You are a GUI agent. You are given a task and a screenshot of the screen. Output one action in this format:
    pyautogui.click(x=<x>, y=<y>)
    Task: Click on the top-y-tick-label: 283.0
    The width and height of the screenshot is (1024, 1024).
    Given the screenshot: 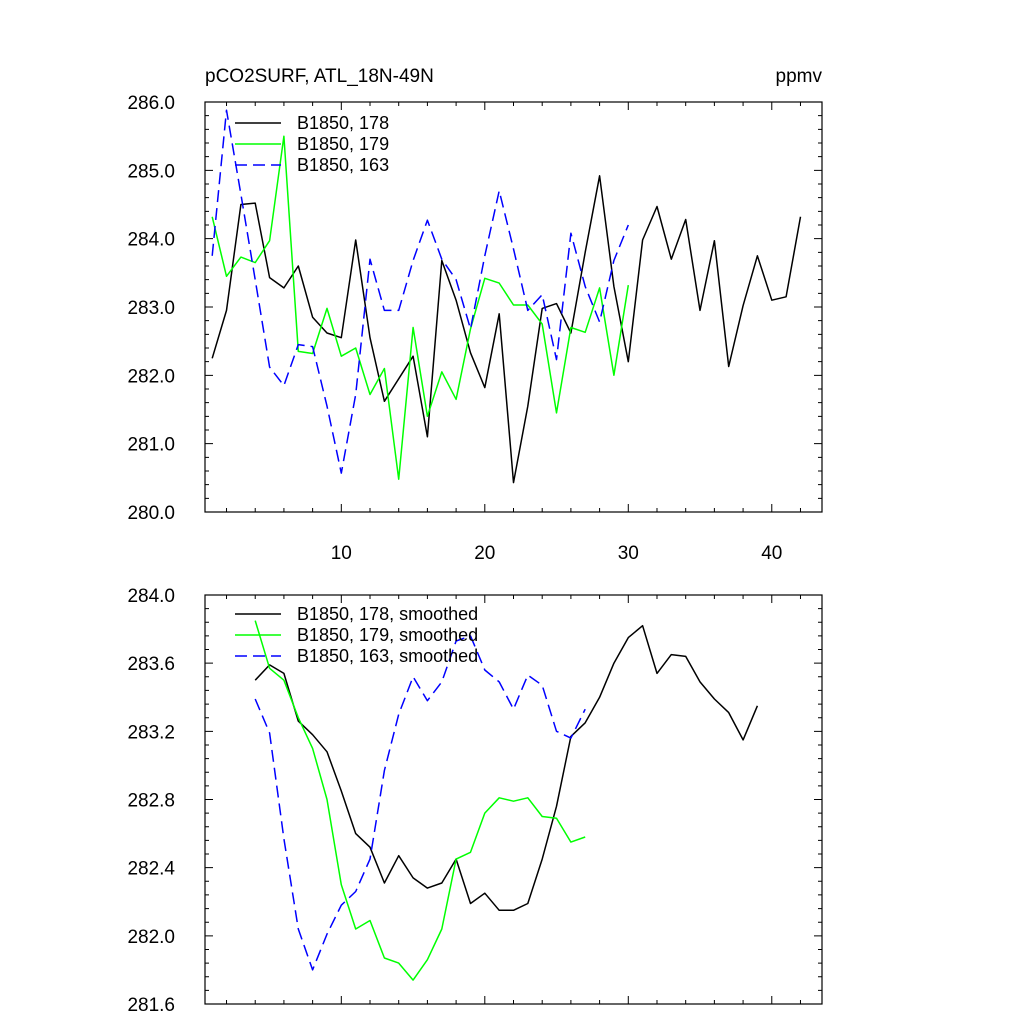 What is the action you would take?
    pyautogui.click(x=151, y=308)
    